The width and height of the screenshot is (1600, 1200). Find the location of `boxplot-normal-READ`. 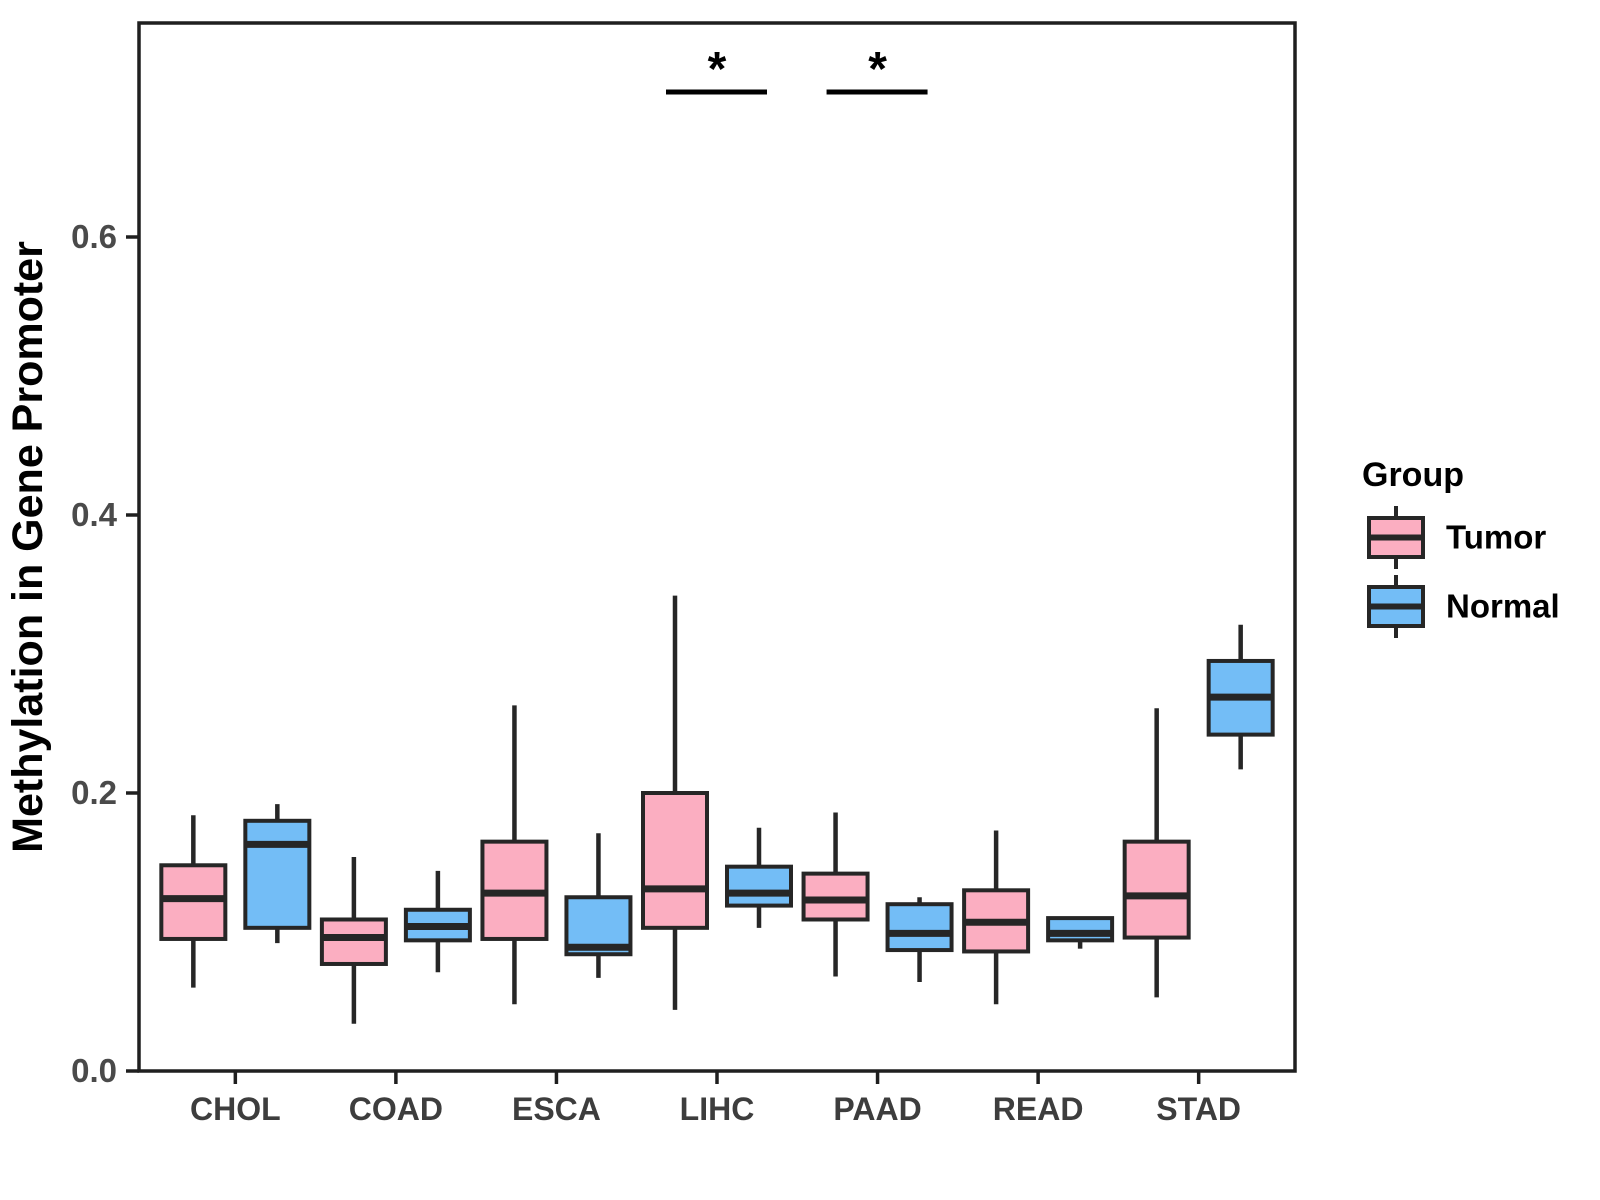

boxplot-normal-READ is located at coordinates (1080, 932).